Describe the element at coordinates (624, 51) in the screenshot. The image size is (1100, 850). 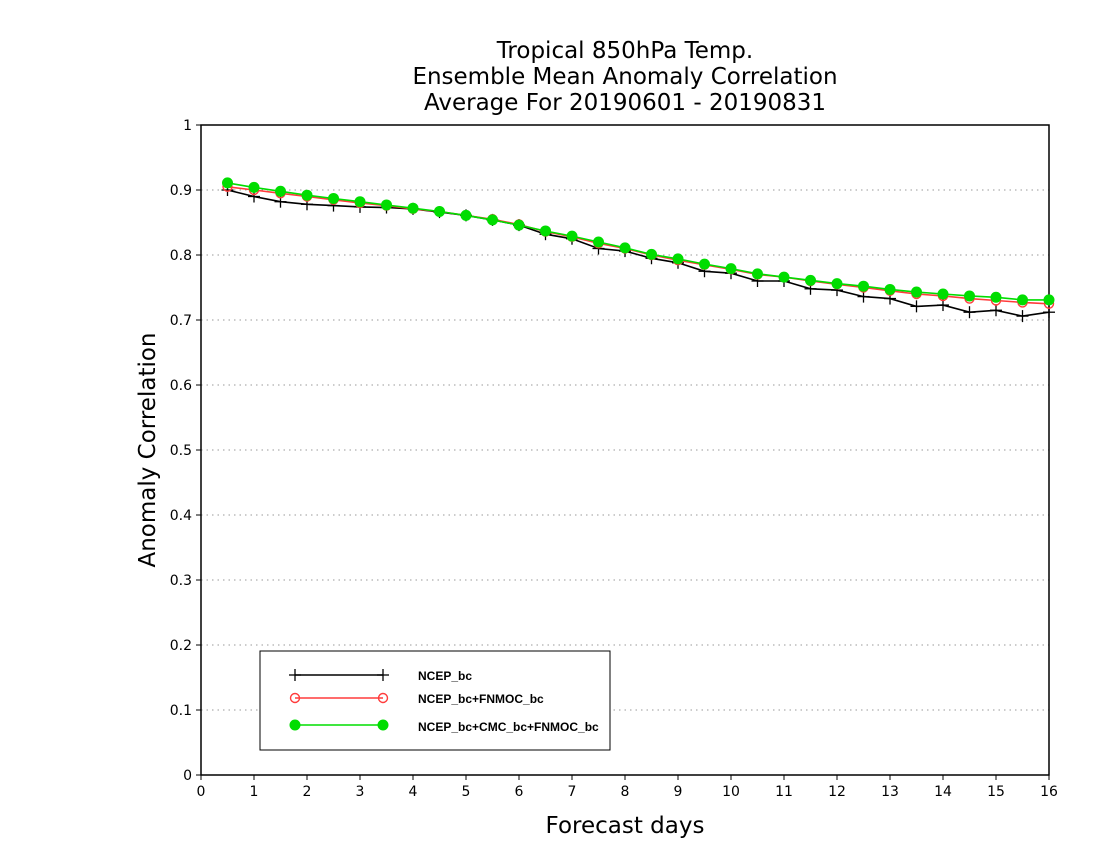
I see `title-line-1: Tropical 850hPa Temp.` at that location.